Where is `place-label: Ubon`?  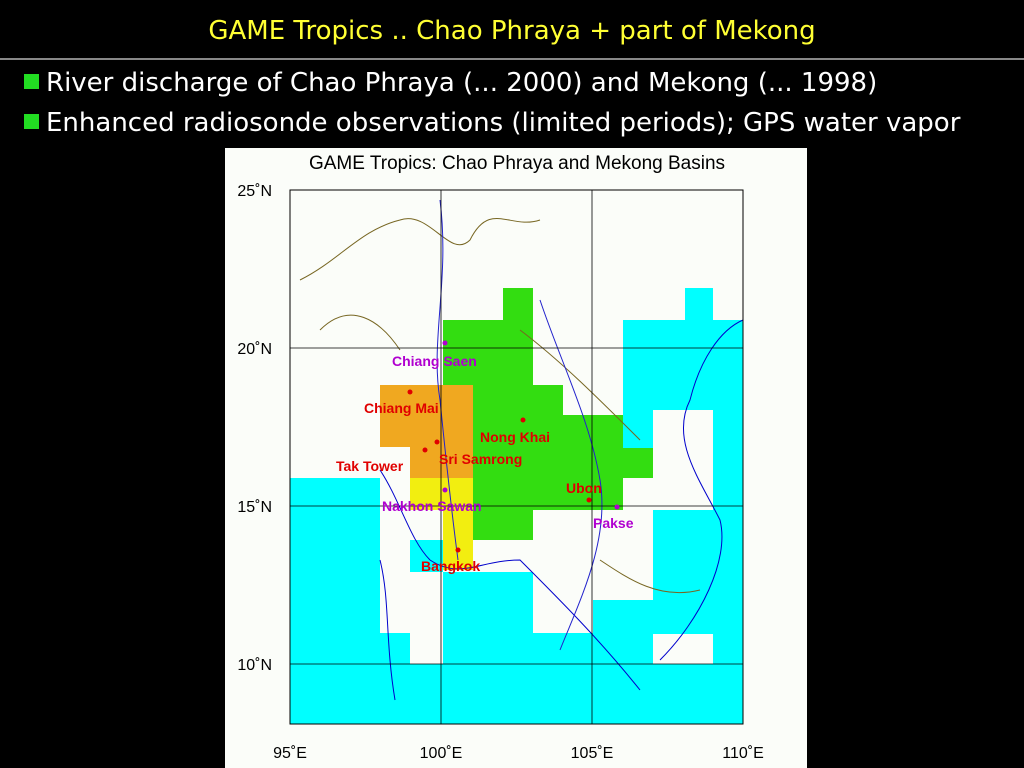 place-label: Ubon is located at coordinates (584, 488).